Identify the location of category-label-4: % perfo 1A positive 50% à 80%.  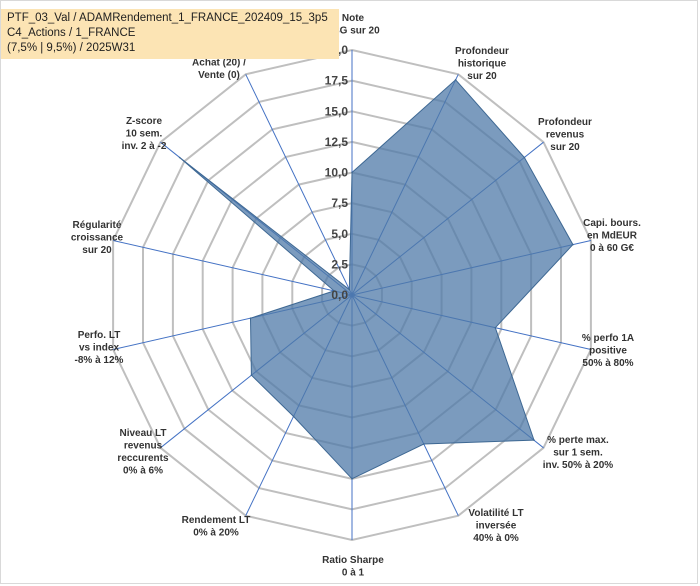
(608, 351).